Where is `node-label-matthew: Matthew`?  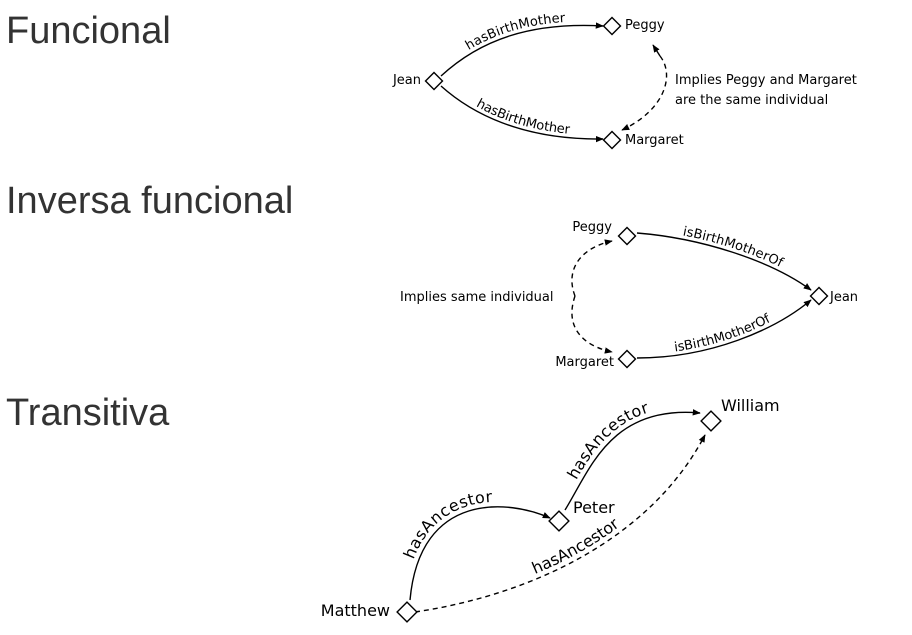 node-label-matthew: Matthew is located at coordinates (355, 610).